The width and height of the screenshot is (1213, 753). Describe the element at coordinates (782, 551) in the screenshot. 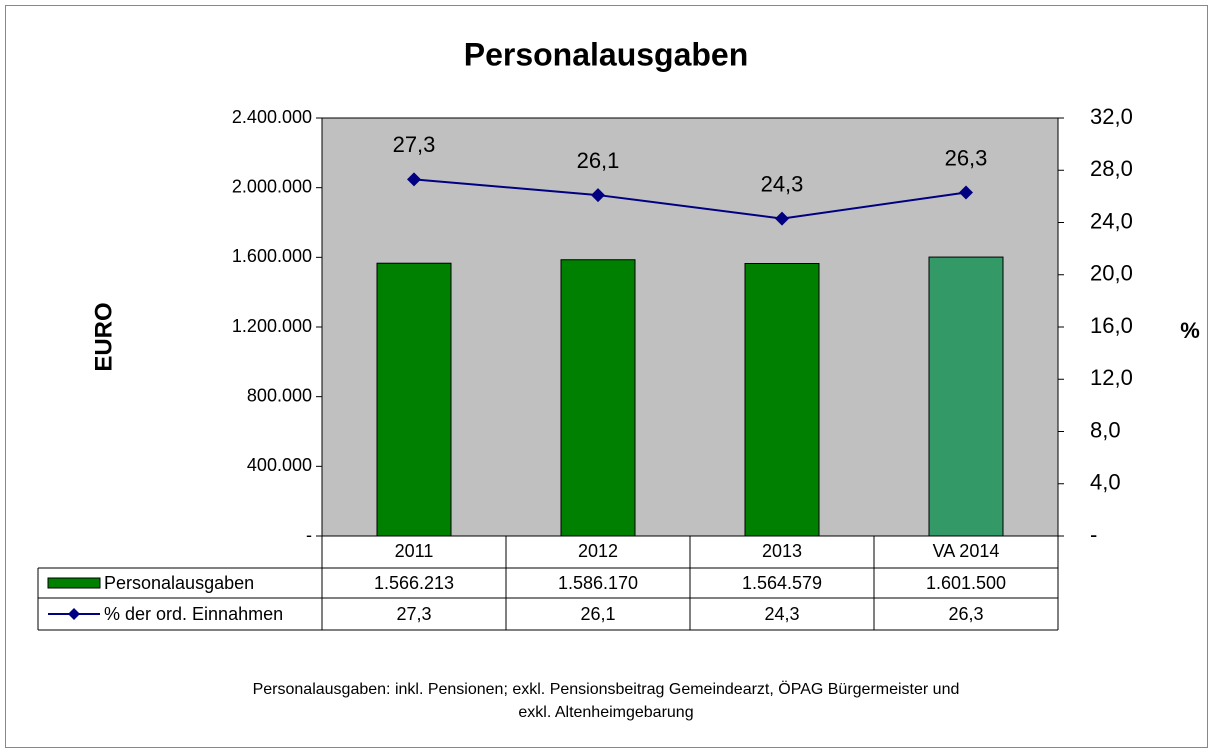

I see `x-tick-label: 2013` at that location.